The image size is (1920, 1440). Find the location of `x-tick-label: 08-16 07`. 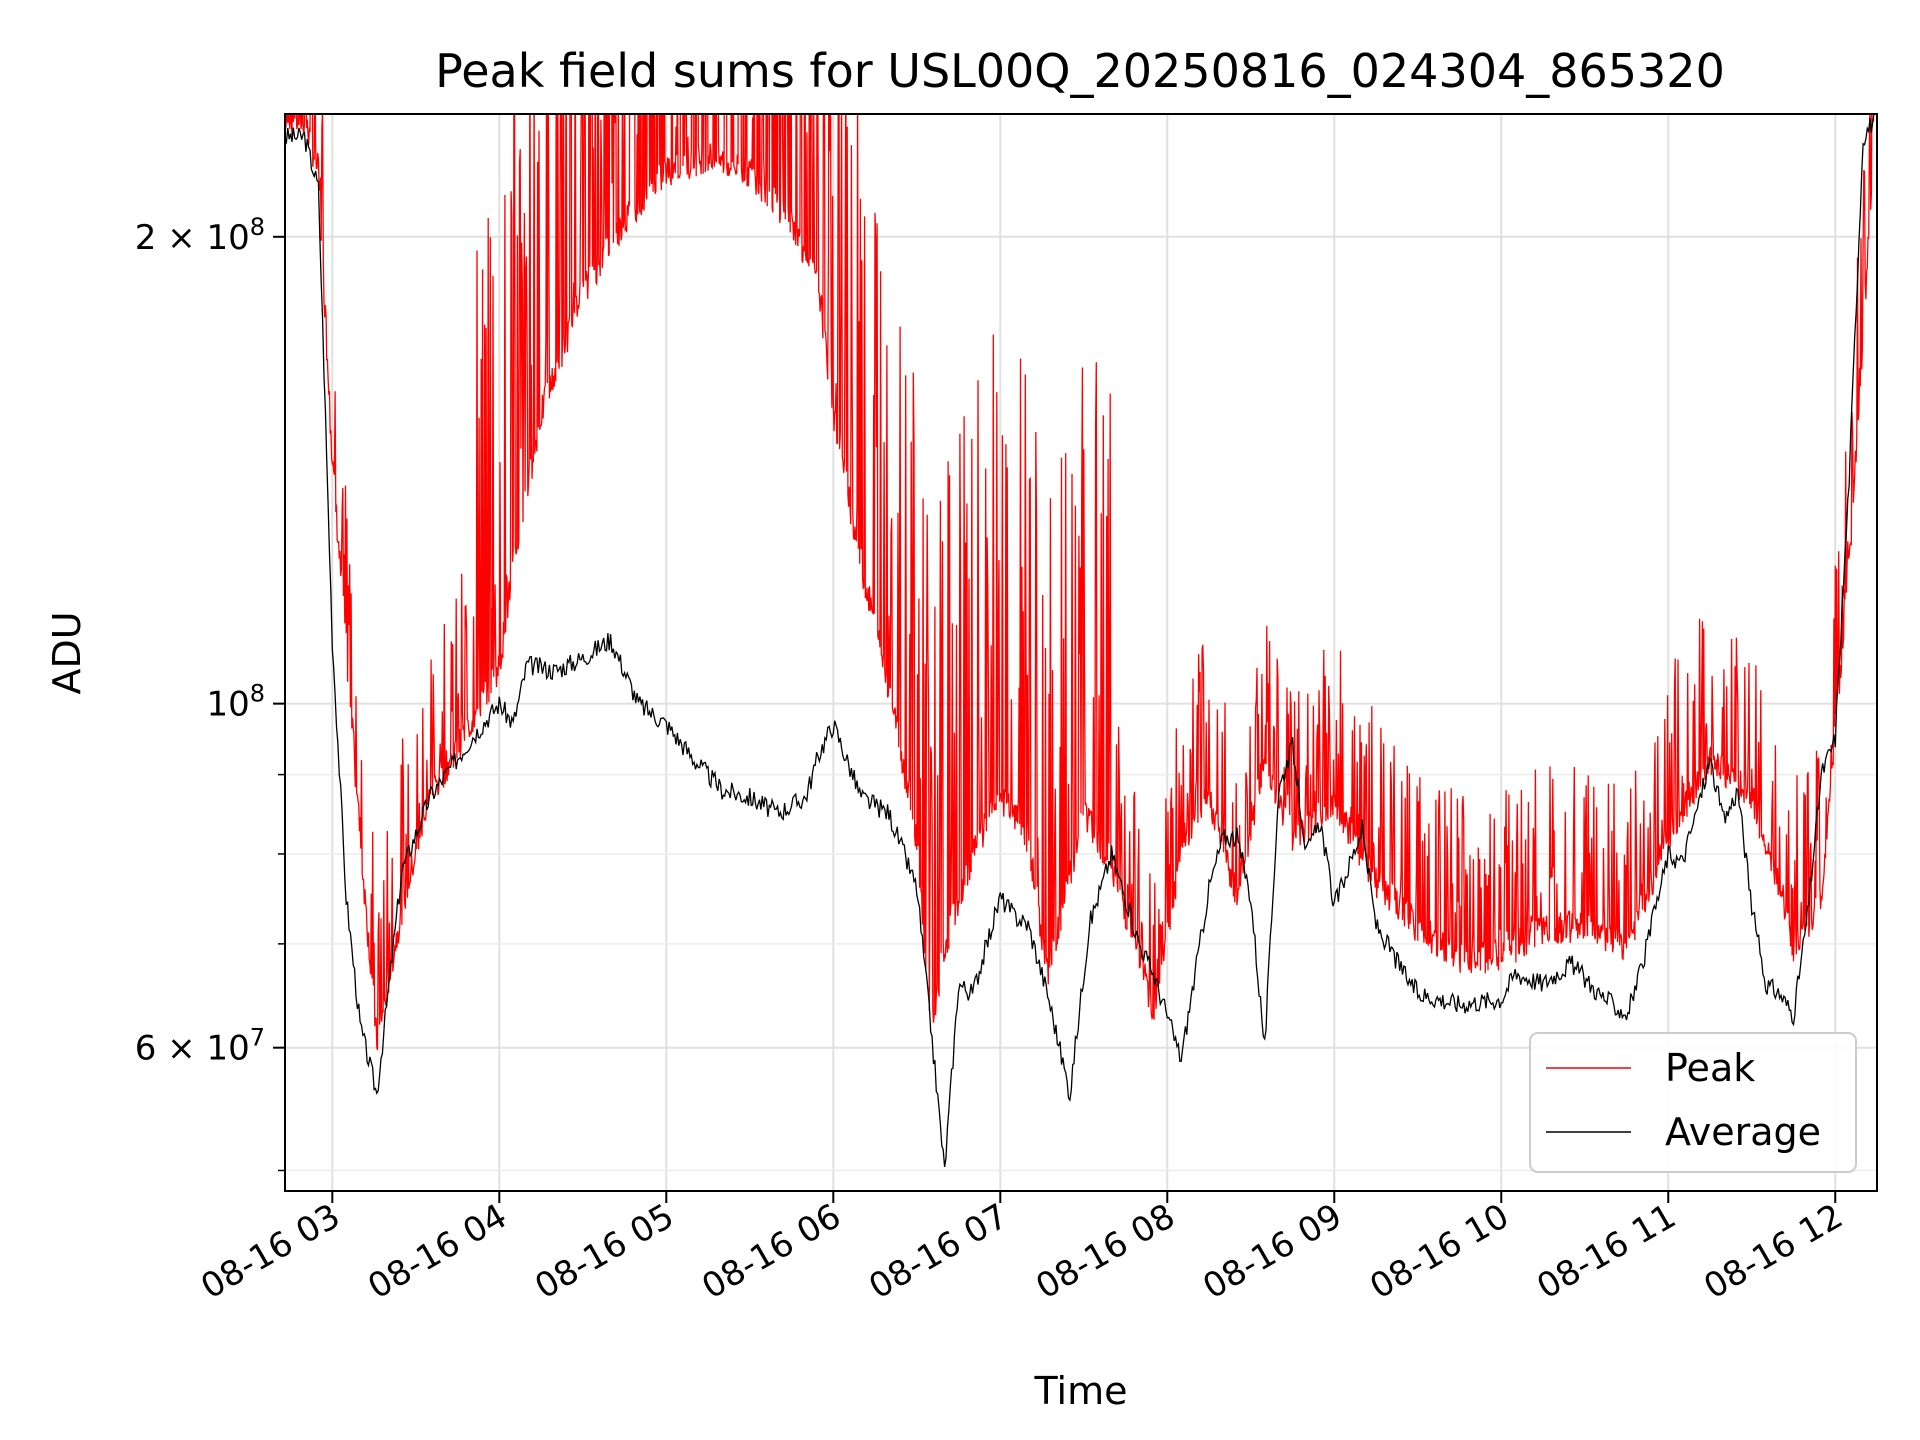

x-tick-label: 08-16 07 is located at coordinates (938, 1251).